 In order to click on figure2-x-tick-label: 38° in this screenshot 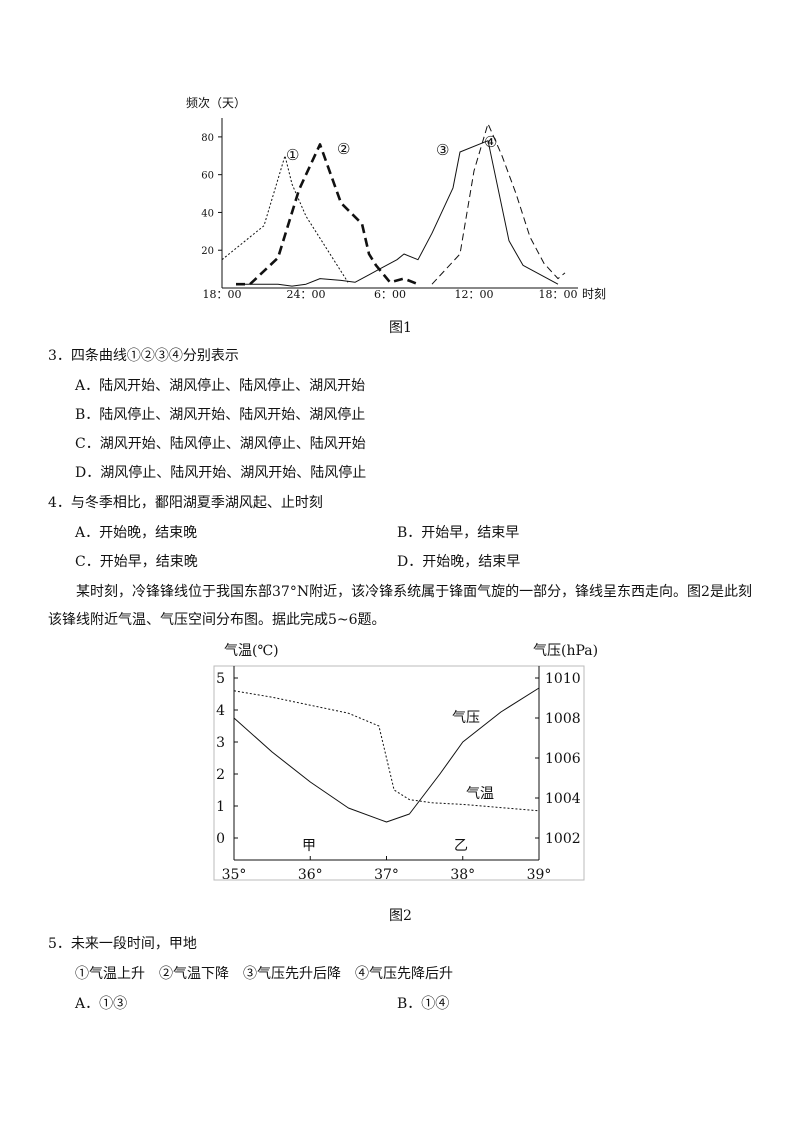, I will do `click(462, 875)`.